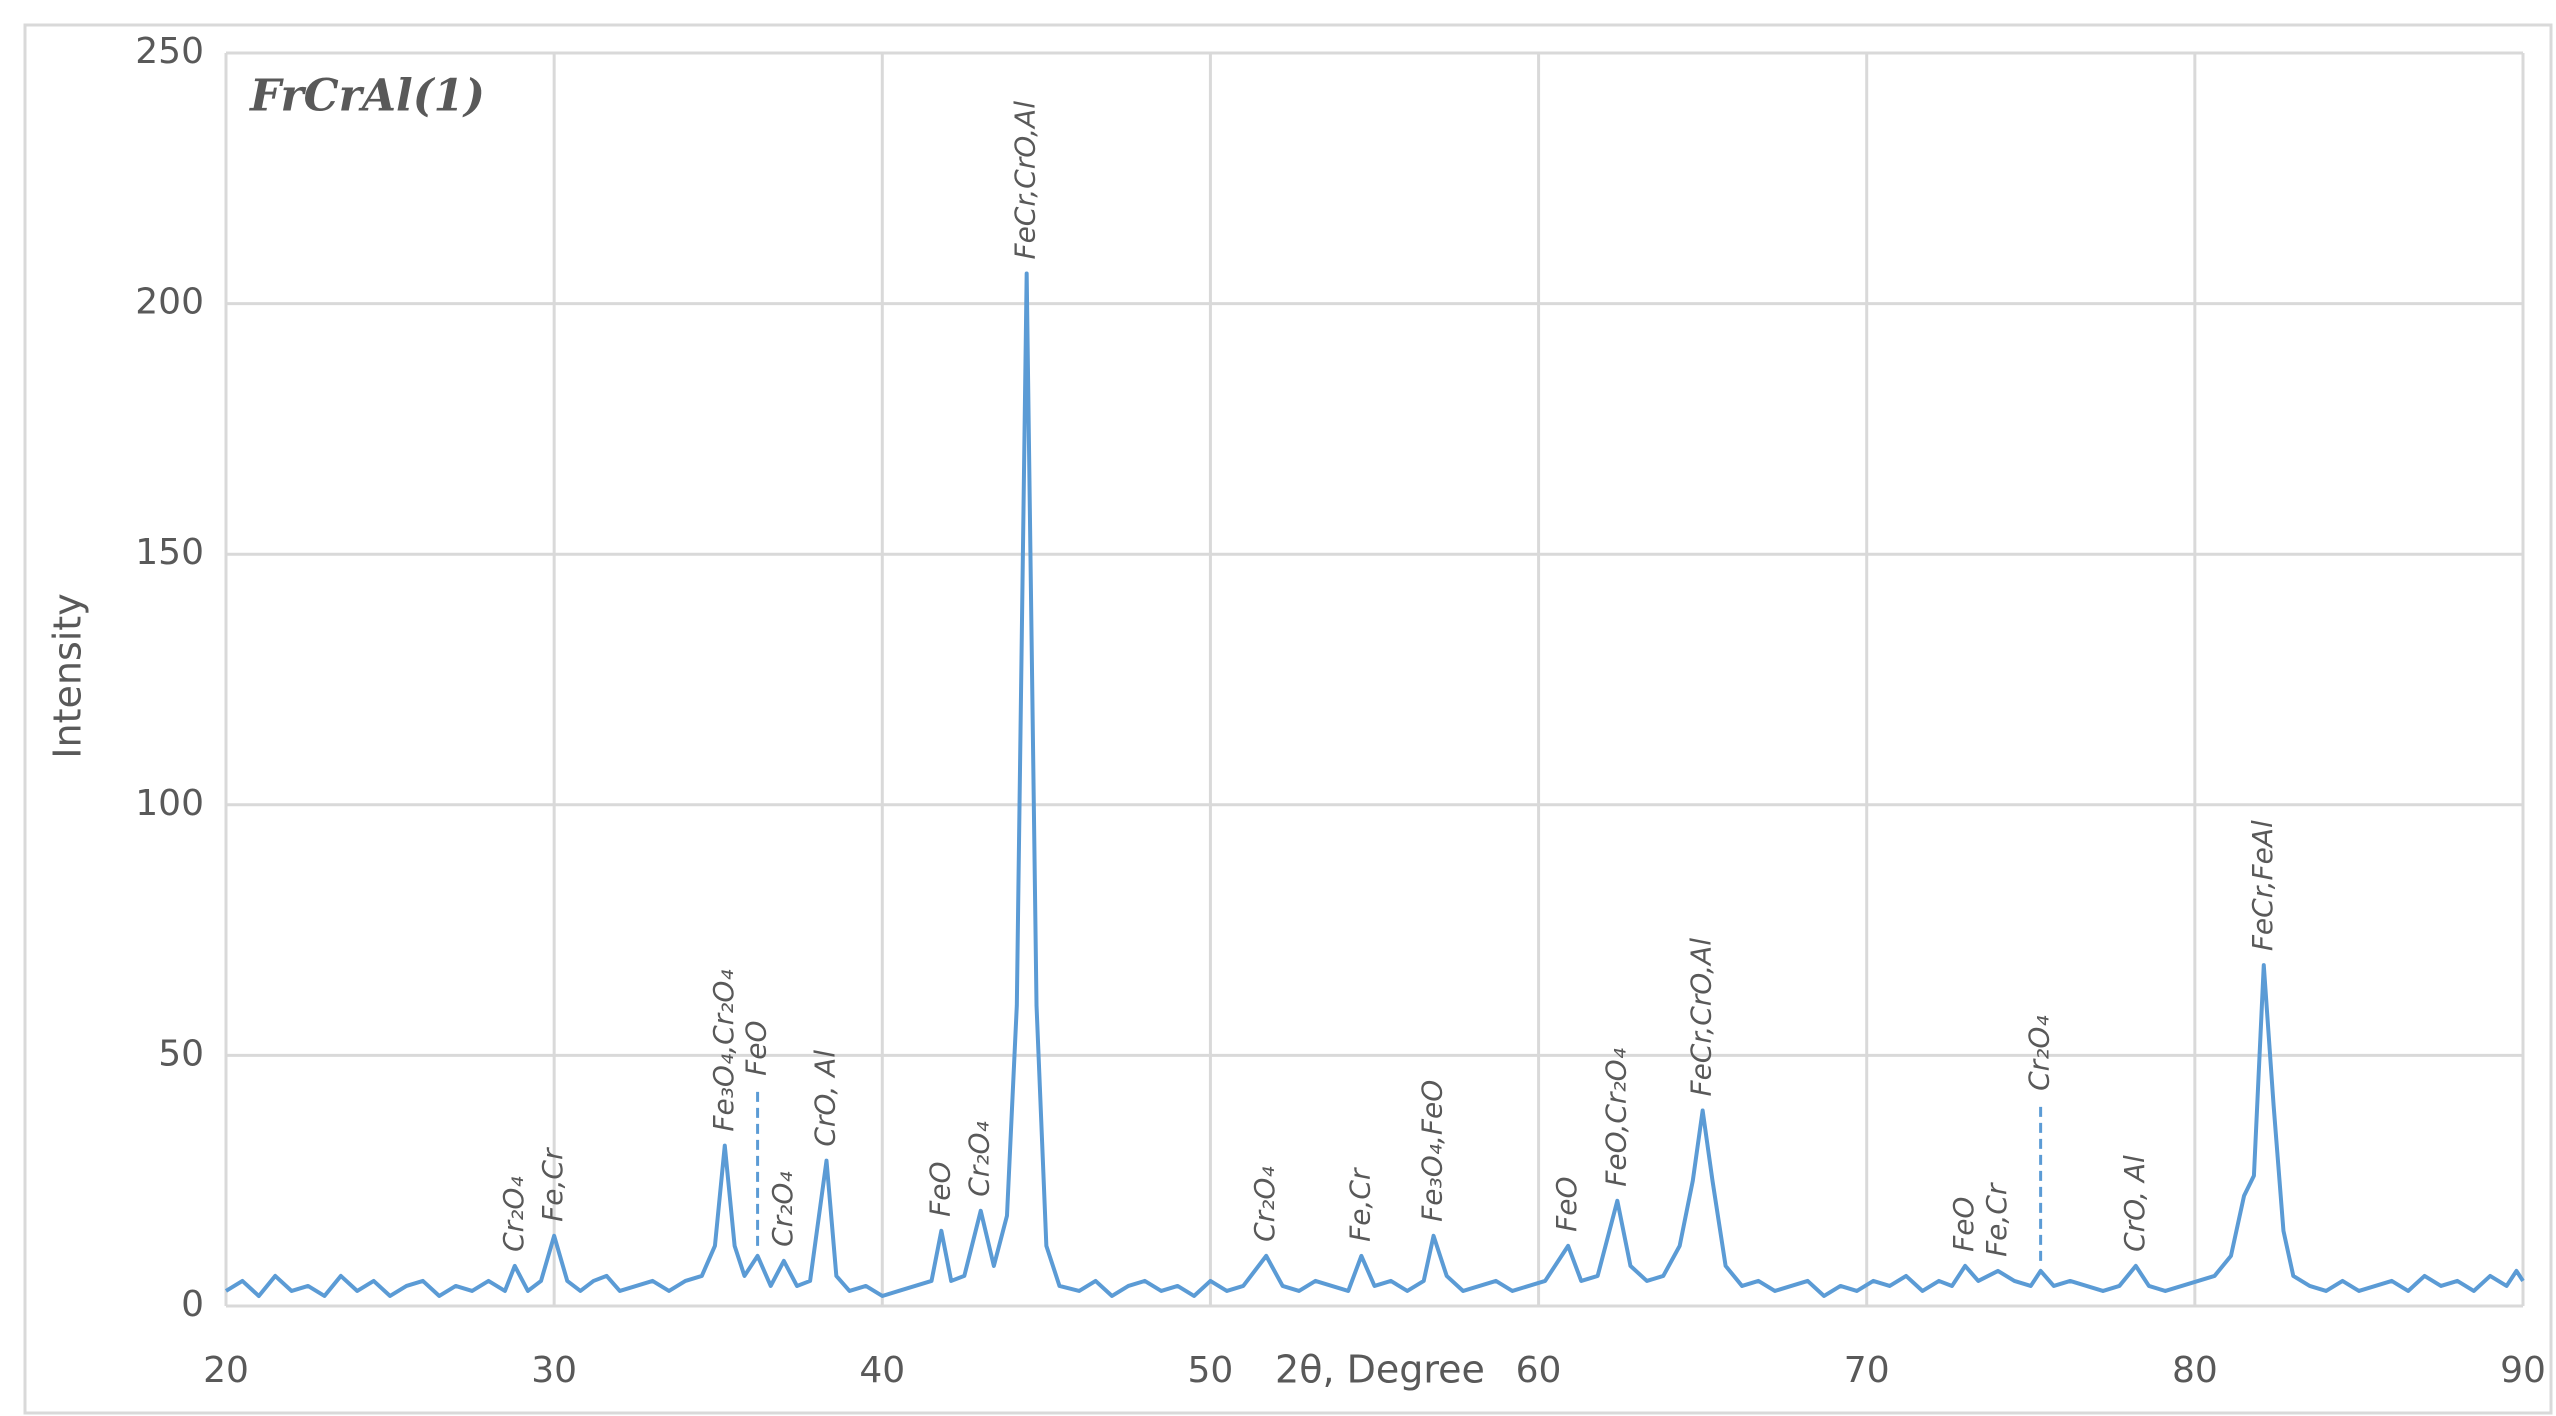  I want to click on x-tick-label: 60, so click(1539, 1370).